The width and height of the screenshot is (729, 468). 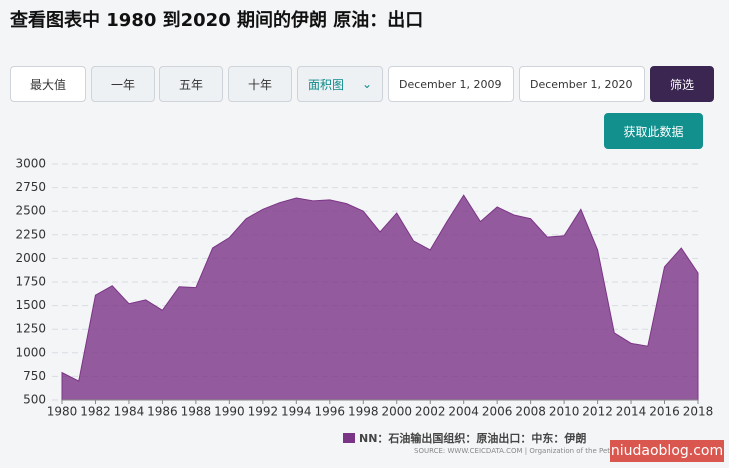 I want to click on x-tick-label: 1998, so click(x=363, y=412).